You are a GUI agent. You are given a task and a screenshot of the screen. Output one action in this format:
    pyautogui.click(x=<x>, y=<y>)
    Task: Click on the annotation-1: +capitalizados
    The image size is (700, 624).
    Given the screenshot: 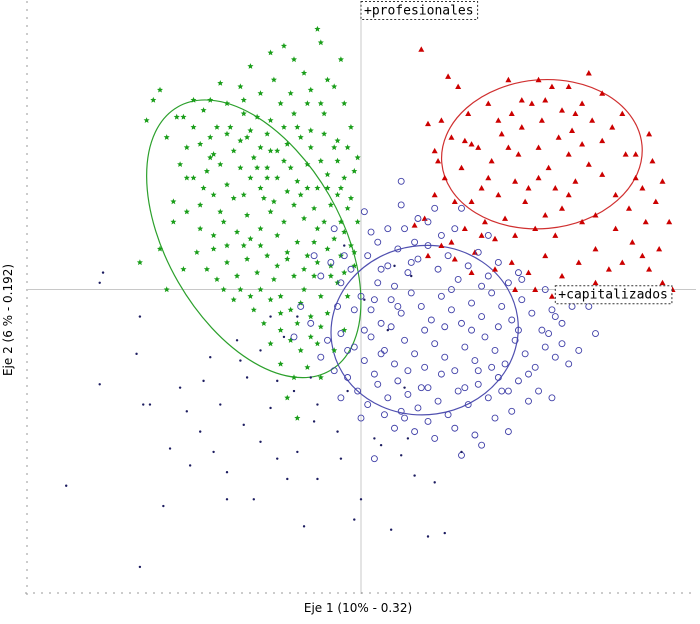 What is the action you would take?
    pyautogui.click(x=613, y=295)
    